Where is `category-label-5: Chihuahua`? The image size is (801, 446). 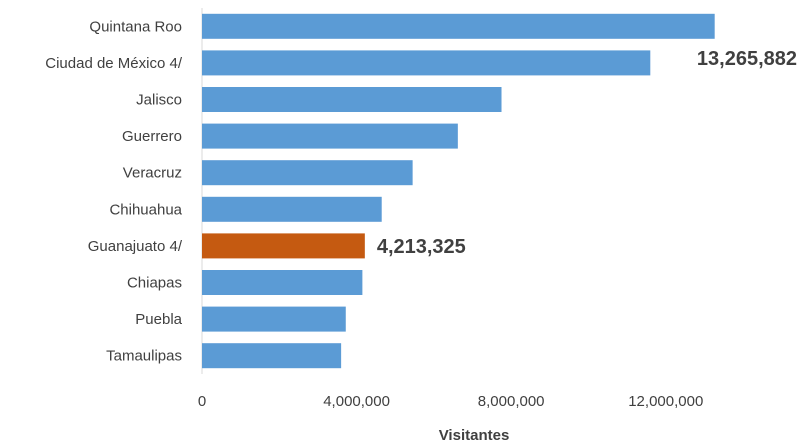 category-label-5: Chihuahua is located at coordinates (145, 209).